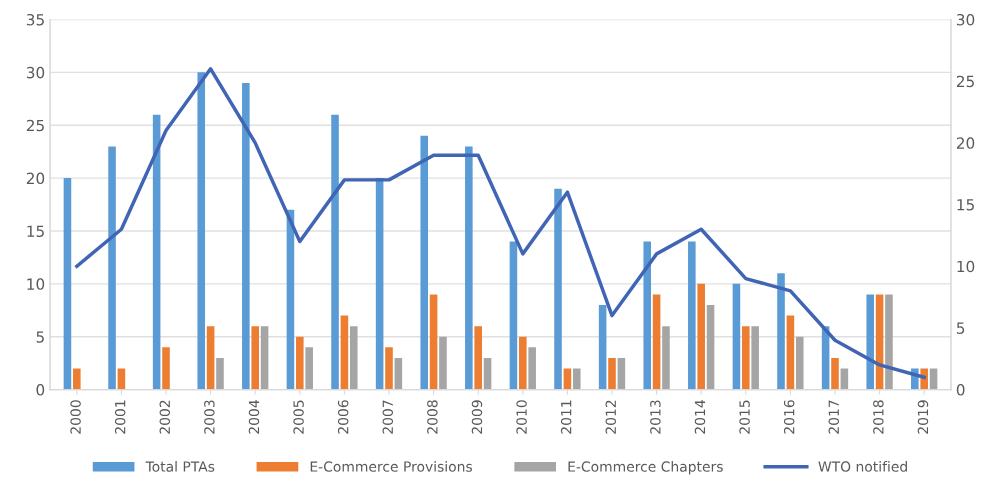 The width and height of the screenshot is (1001, 487). What do you see at coordinates (40, 337) in the screenshot?
I see `y-tick-label: 5` at bounding box center [40, 337].